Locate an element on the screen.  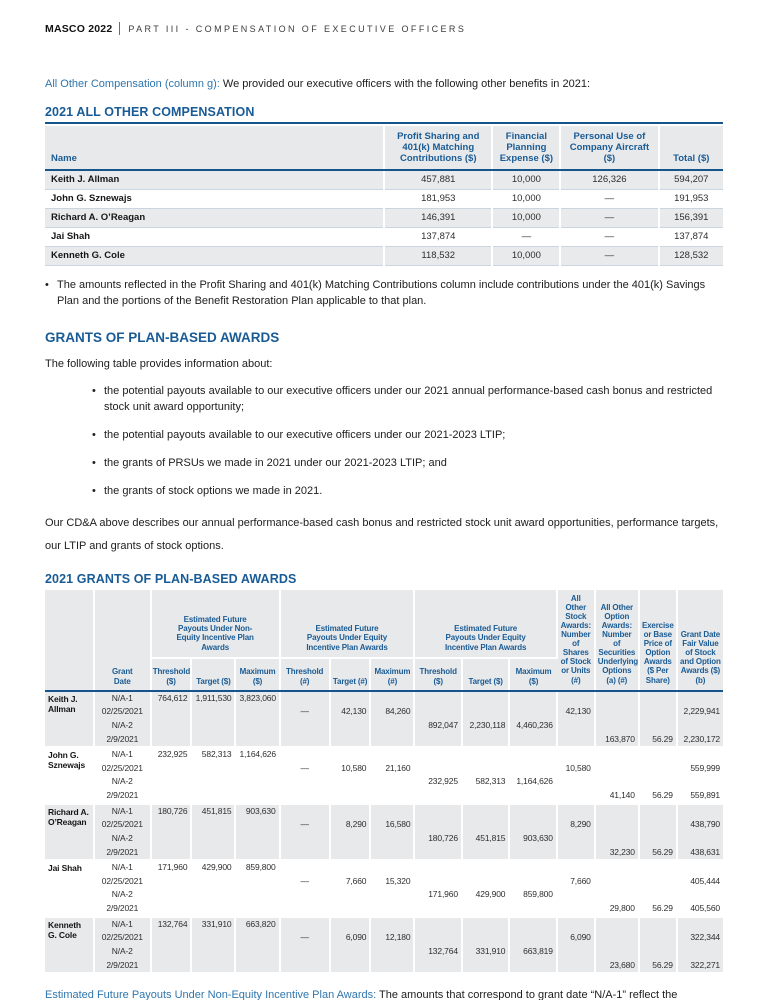
eq-maximum-usd-cell: 903,630 is located at coordinates (533, 838).